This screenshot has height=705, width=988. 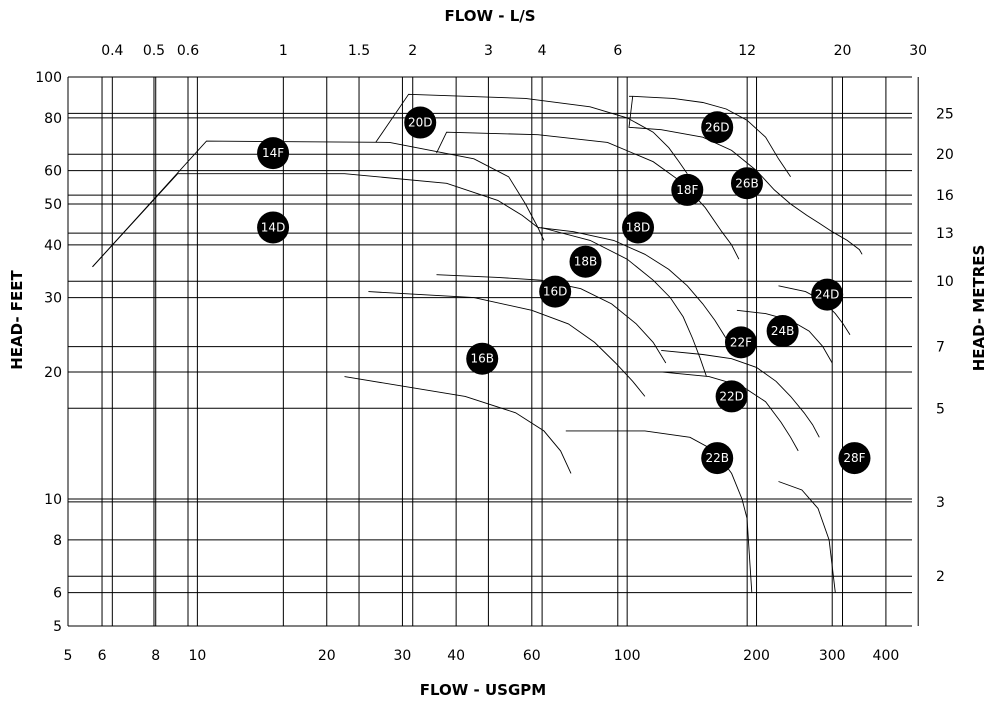 I want to click on badge-label: 18B, so click(x=586, y=262).